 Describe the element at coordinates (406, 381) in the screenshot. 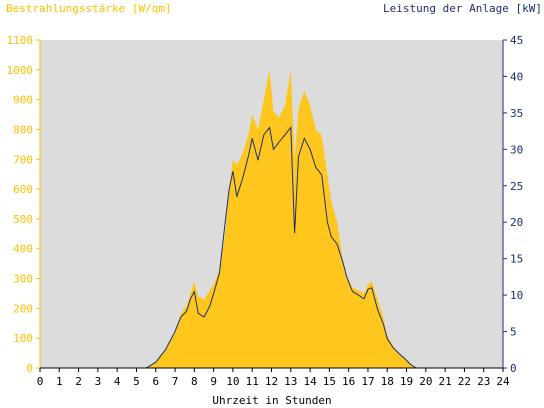

I see `x-tick-label: 19` at that location.